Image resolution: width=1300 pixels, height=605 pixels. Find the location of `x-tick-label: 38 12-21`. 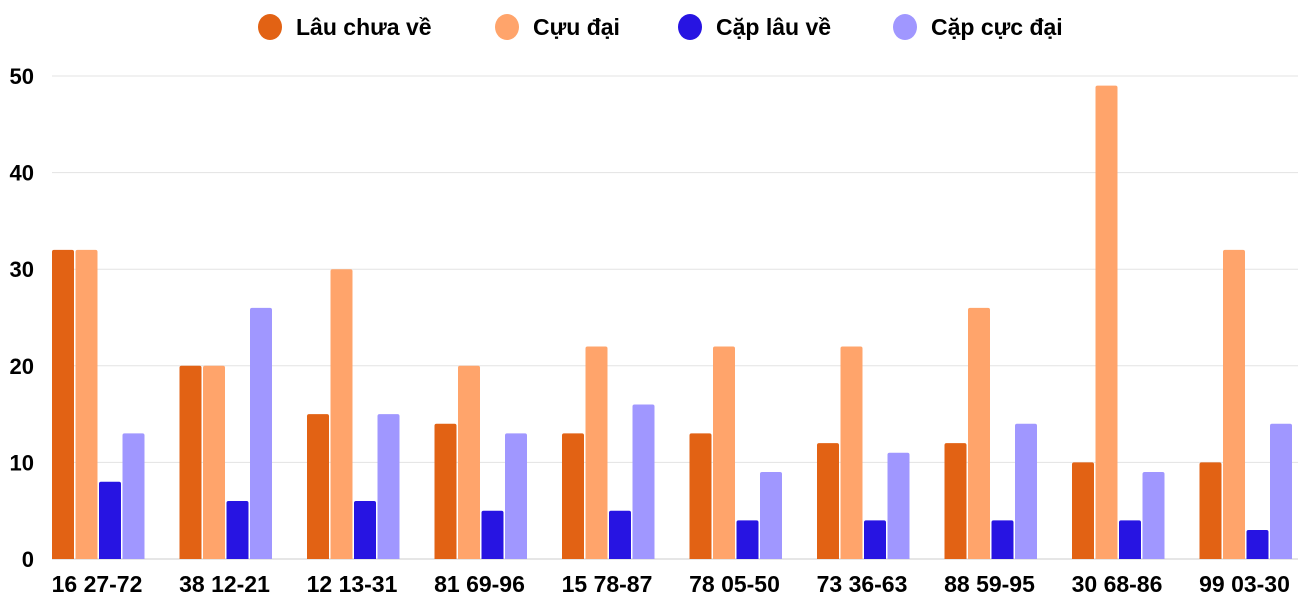

x-tick-label: 38 12-21 is located at coordinates (224, 584).